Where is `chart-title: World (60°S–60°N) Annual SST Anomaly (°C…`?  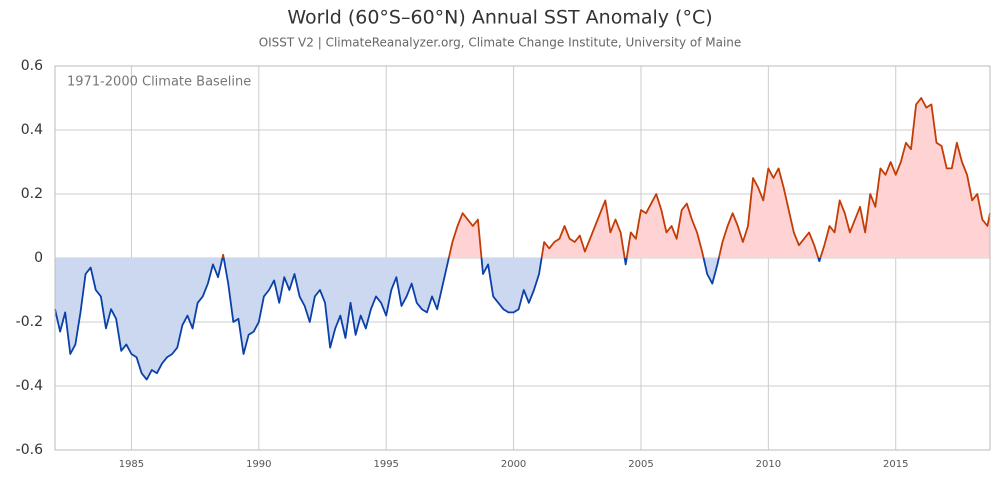 chart-title: World (60°S–60°N) Annual SST Anomaly (°C… is located at coordinates (499, 18).